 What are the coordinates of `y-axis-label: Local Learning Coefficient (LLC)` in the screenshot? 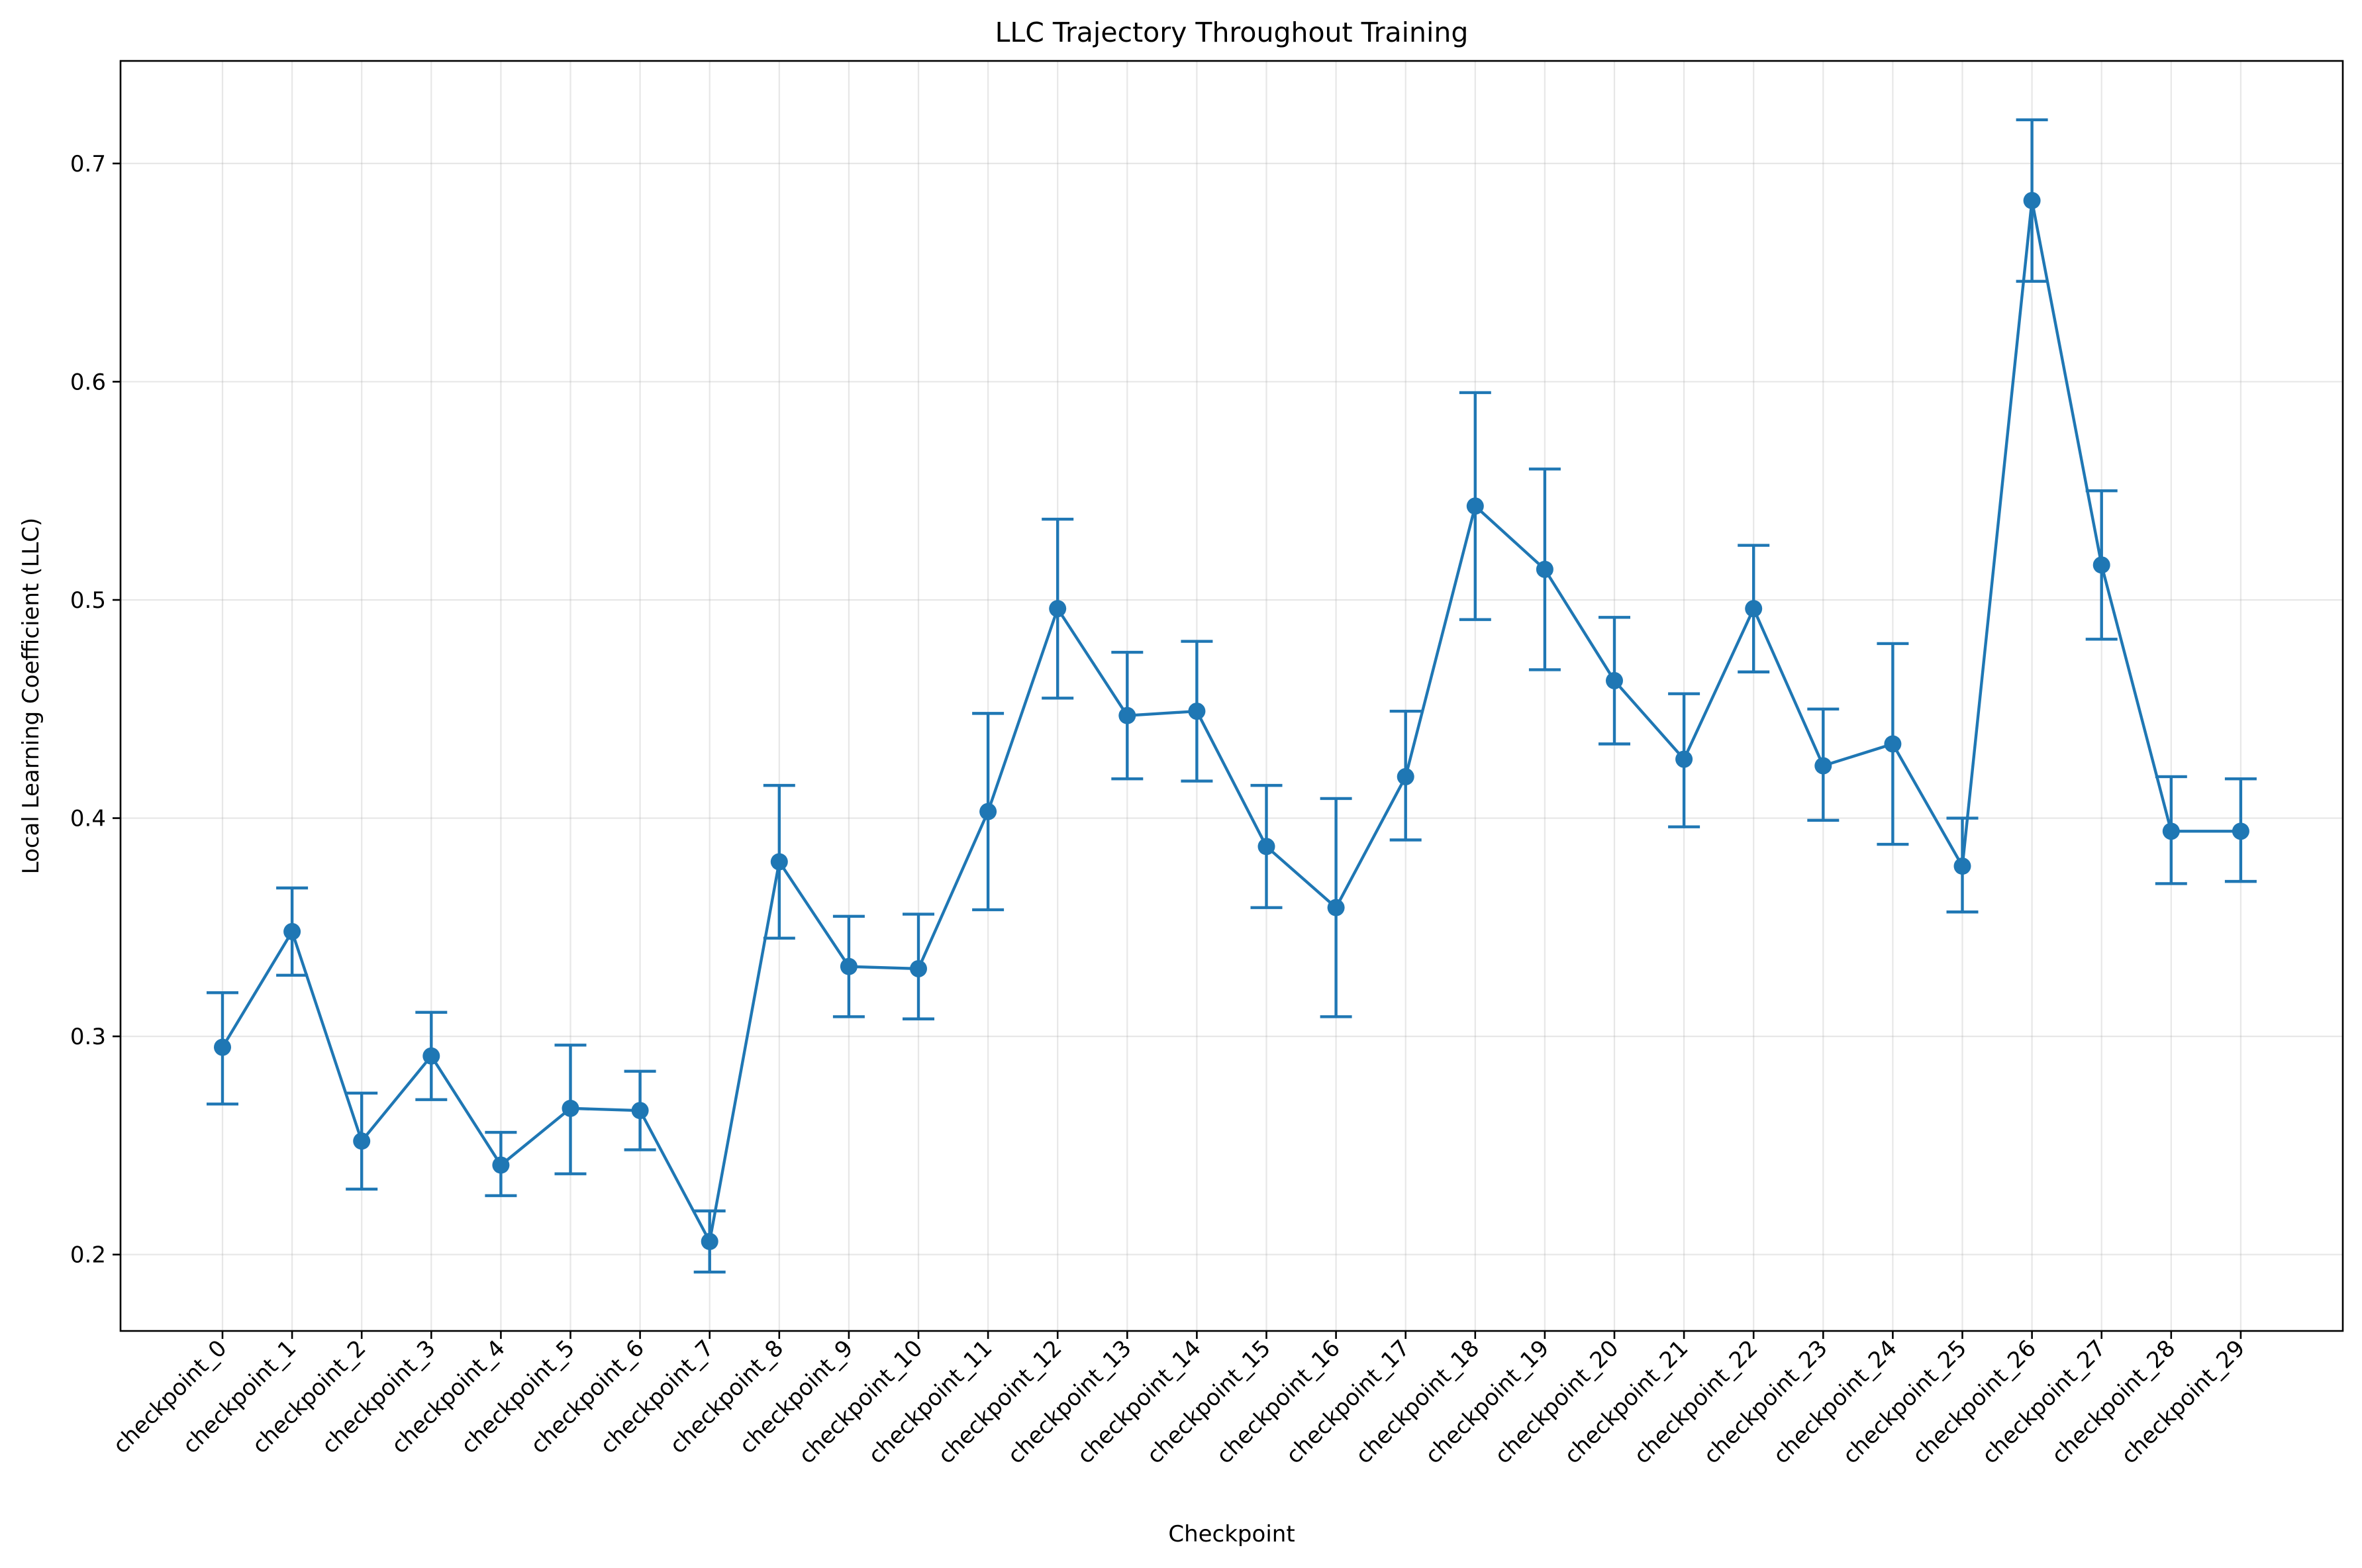 It's located at (31, 696).